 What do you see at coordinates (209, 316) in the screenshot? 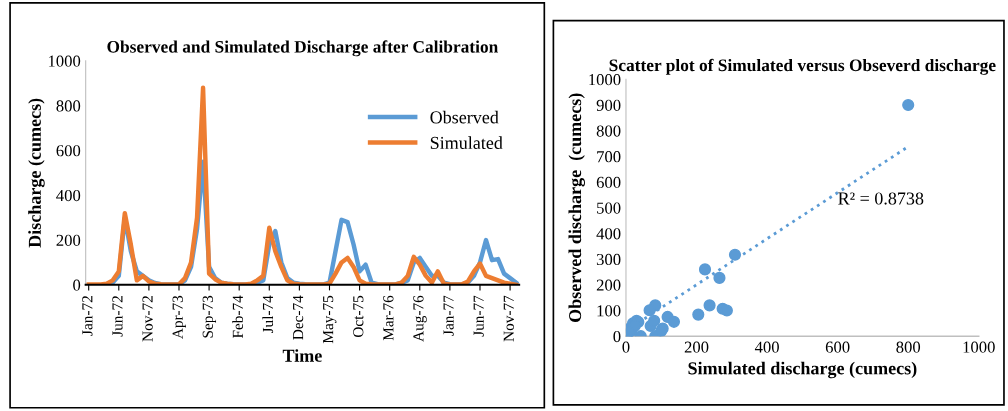
I see `x-tick-label: Sep-73` at bounding box center [209, 316].